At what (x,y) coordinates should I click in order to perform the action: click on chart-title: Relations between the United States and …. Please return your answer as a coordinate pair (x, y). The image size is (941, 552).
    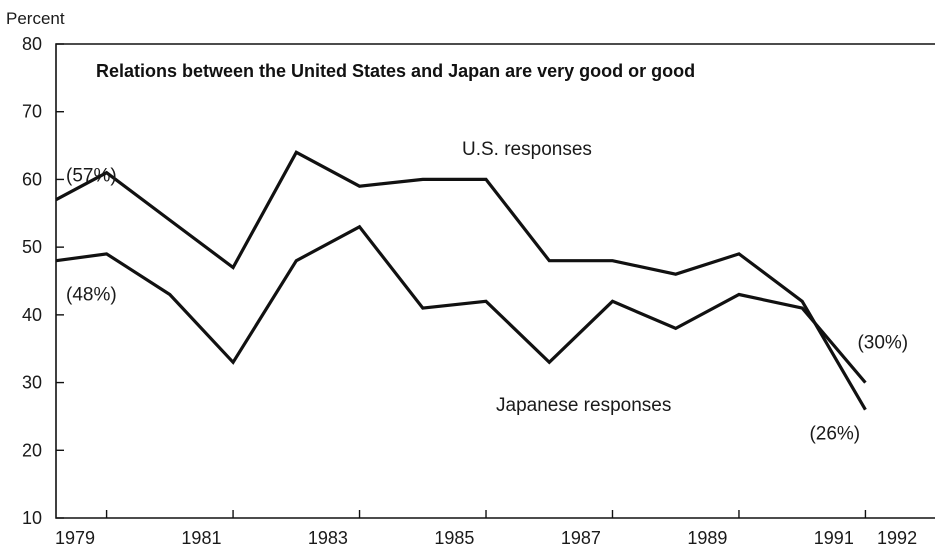
    Looking at the image, I should click on (395, 71).